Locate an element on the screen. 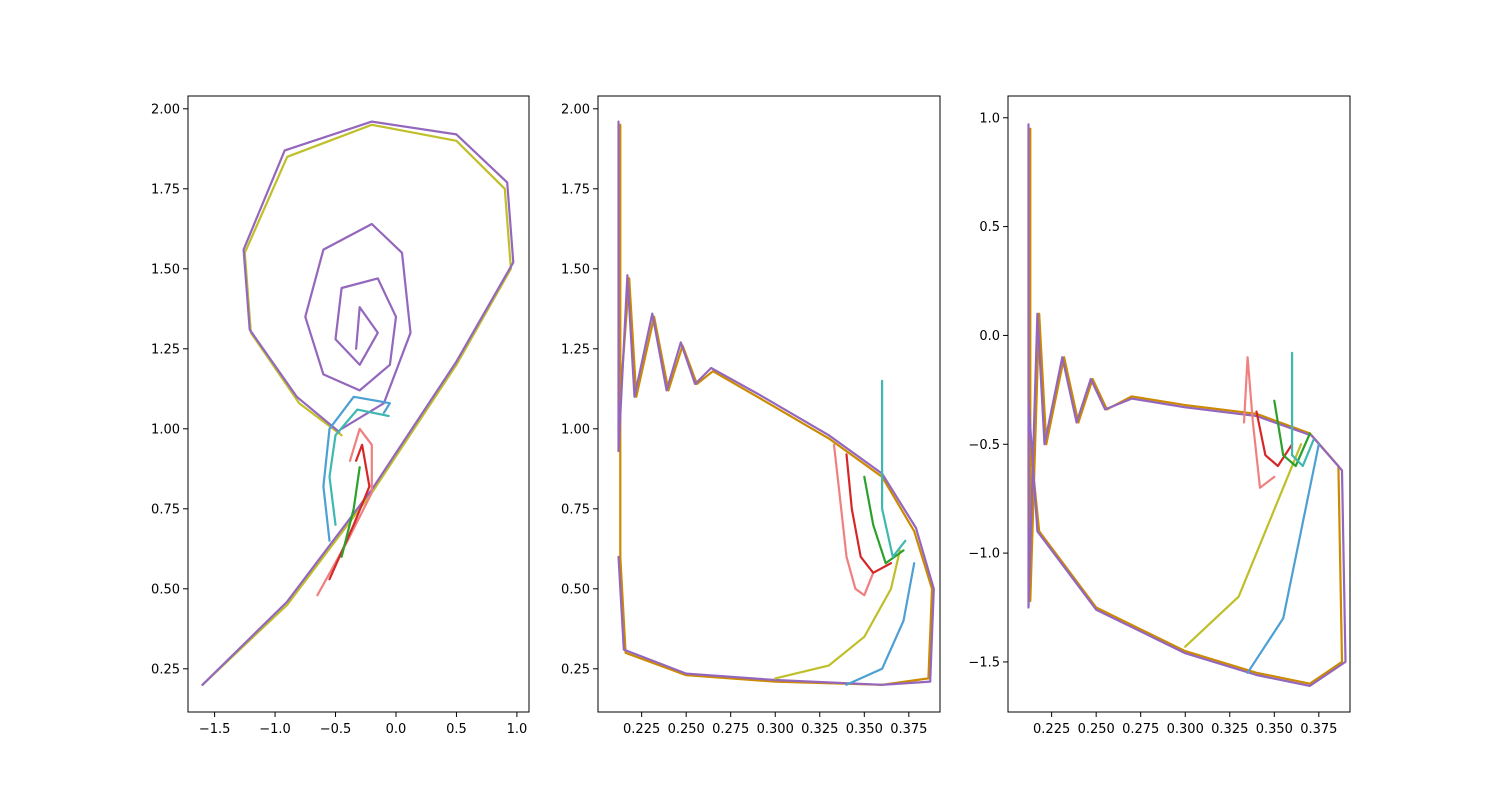 This screenshot has height=800, width=1500. x-tick-label: 0.0 is located at coordinates (396, 729).